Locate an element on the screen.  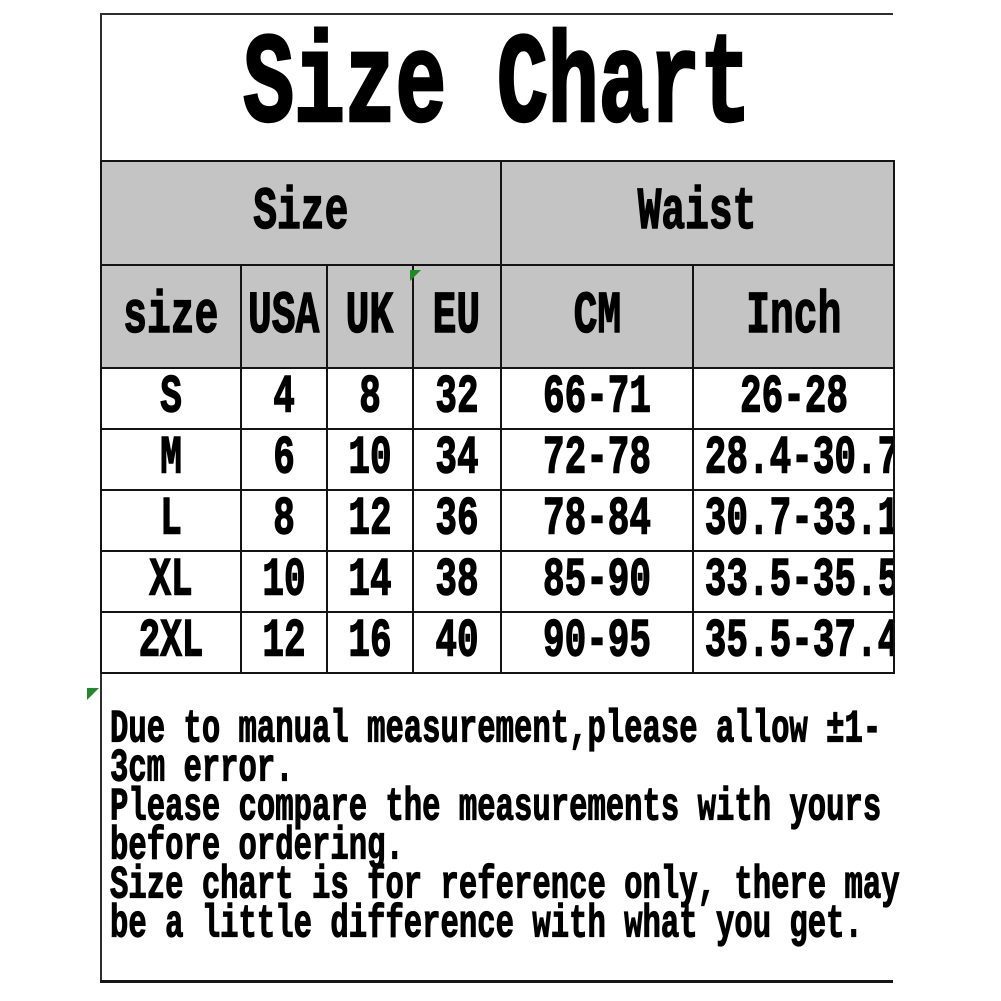
cell-uk-value: 8 is located at coordinates (370, 398).